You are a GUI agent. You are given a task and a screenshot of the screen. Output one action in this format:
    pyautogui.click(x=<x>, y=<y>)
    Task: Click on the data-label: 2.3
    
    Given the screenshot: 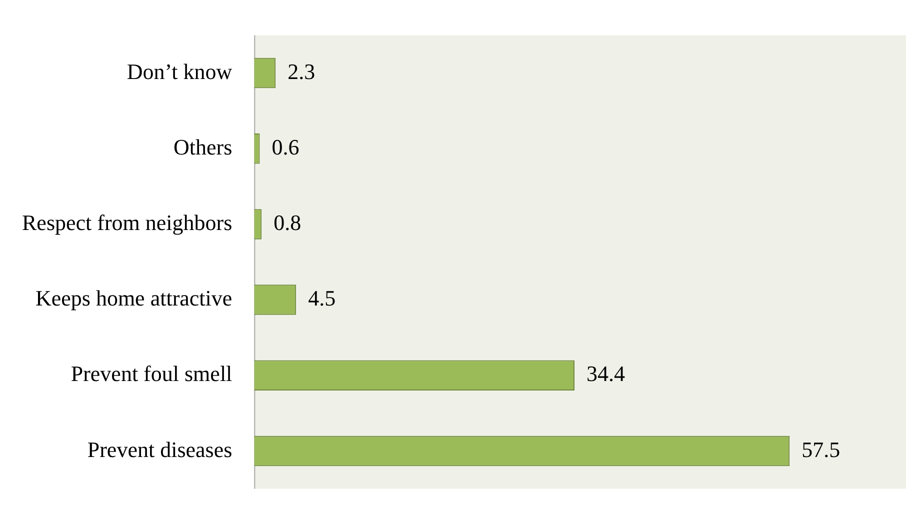 What is the action you would take?
    pyautogui.click(x=302, y=71)
    